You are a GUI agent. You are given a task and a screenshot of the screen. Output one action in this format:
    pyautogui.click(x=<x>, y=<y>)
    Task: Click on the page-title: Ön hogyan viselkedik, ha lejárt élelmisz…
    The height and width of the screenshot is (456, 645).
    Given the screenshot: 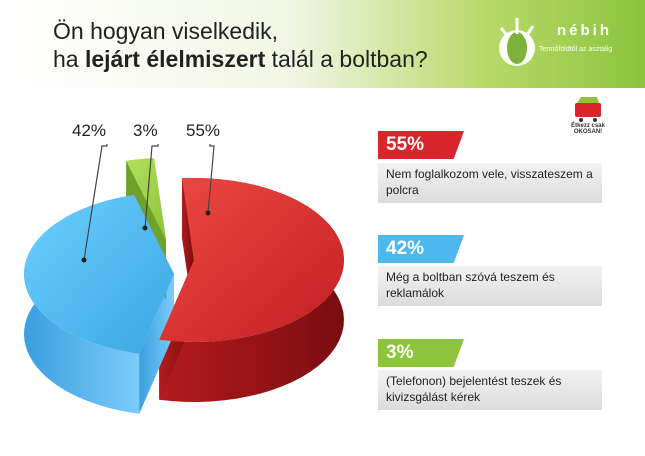 What is the action you would take?
    pyautogui.click(x=240, y=45)
    